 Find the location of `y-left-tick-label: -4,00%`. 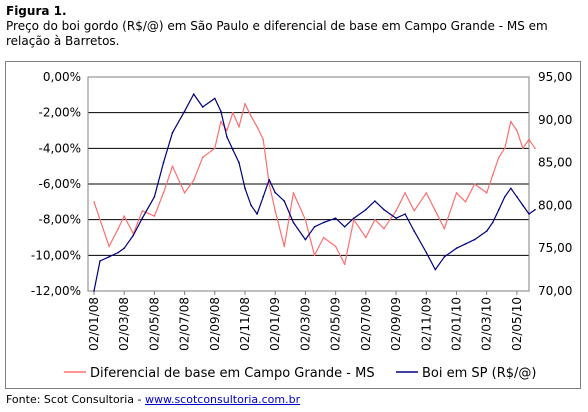

y-left-tick-label: -4,00% is located at coordinates (60, 148).